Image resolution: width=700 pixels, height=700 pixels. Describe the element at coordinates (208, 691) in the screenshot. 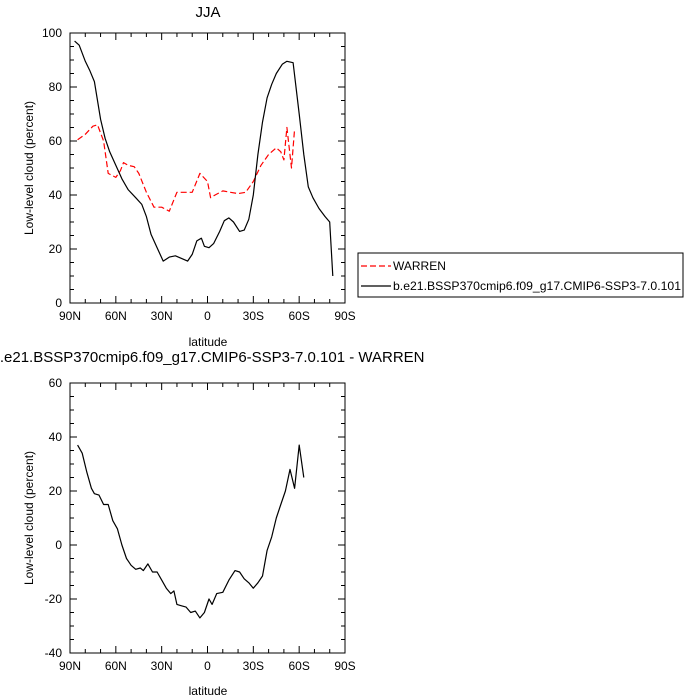

I see `bottom-x-axis-label: latitude` at that location.